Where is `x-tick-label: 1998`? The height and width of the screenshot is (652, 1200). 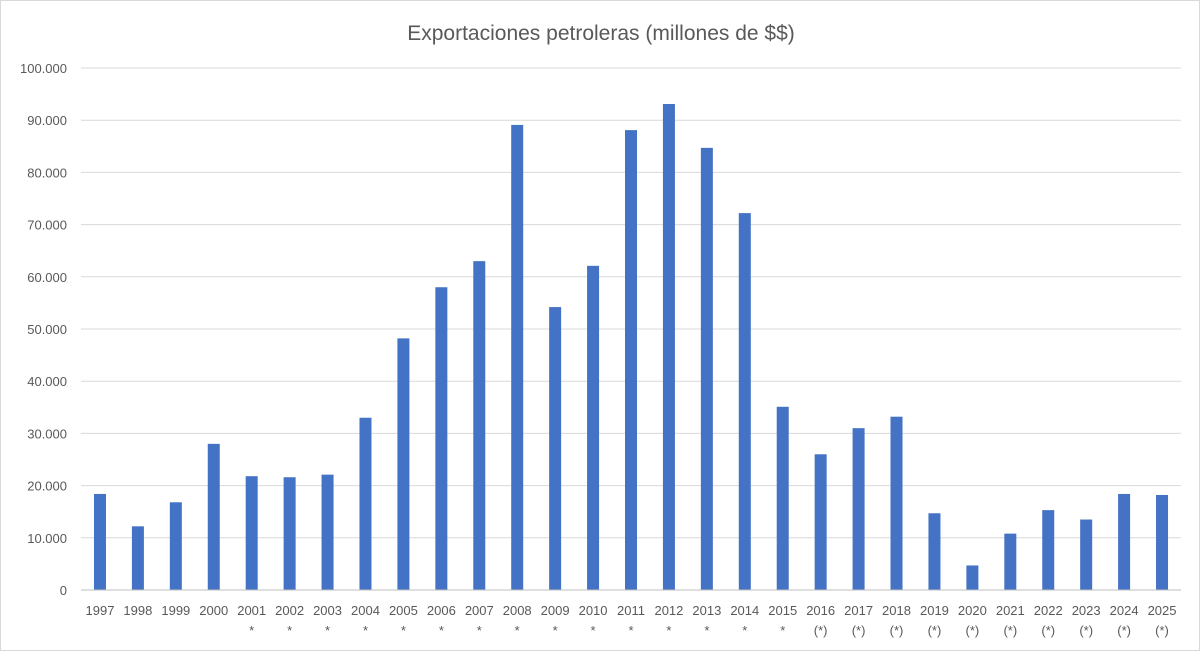
x-tick-label: 1998 is located at coordinates (137, 610).